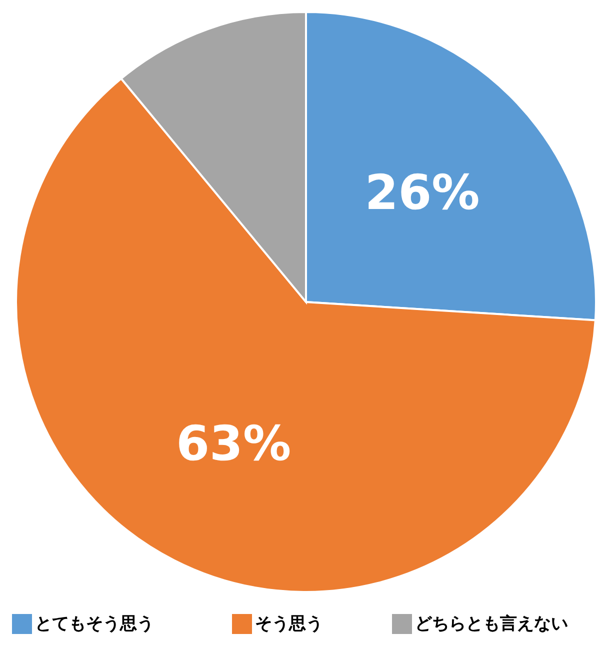 The height and width of the screenshot is (649, 616). Describe the element at coordinates (422, 192) in the screenshot. I see `data-label: 26%` at that location.